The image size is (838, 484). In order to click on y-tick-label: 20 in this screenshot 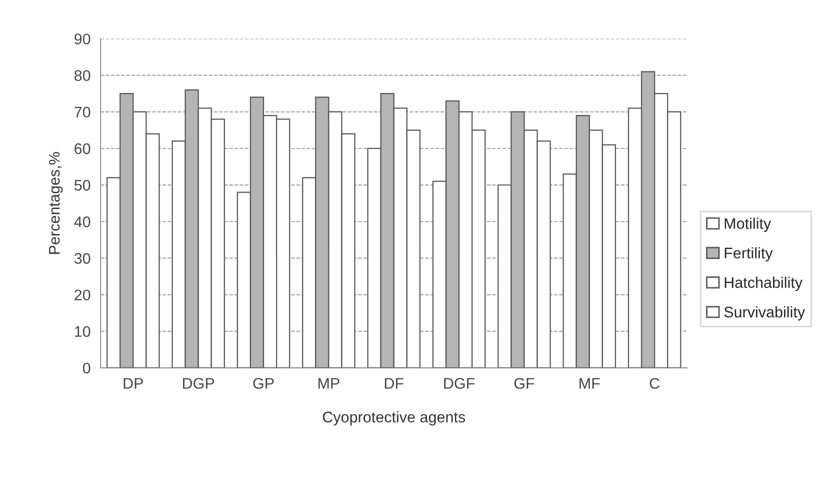, I will do `click(82, 295)`.